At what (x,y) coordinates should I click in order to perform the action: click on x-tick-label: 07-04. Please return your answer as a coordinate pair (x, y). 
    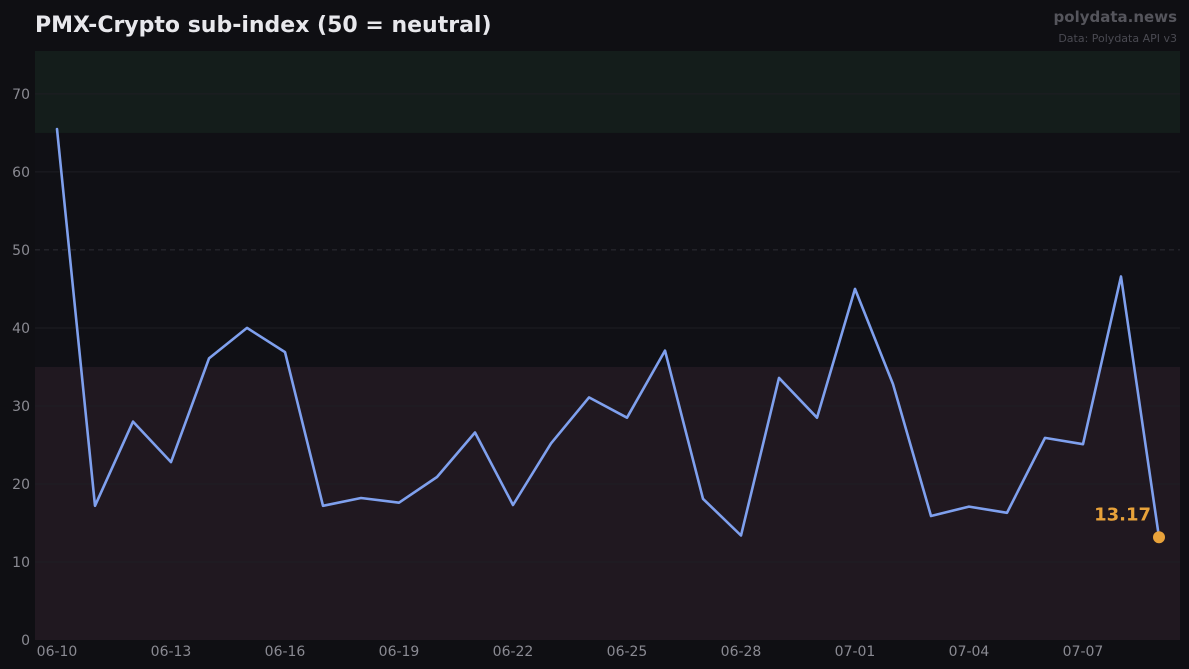
    Looking at the image, I should click on (969, 652).